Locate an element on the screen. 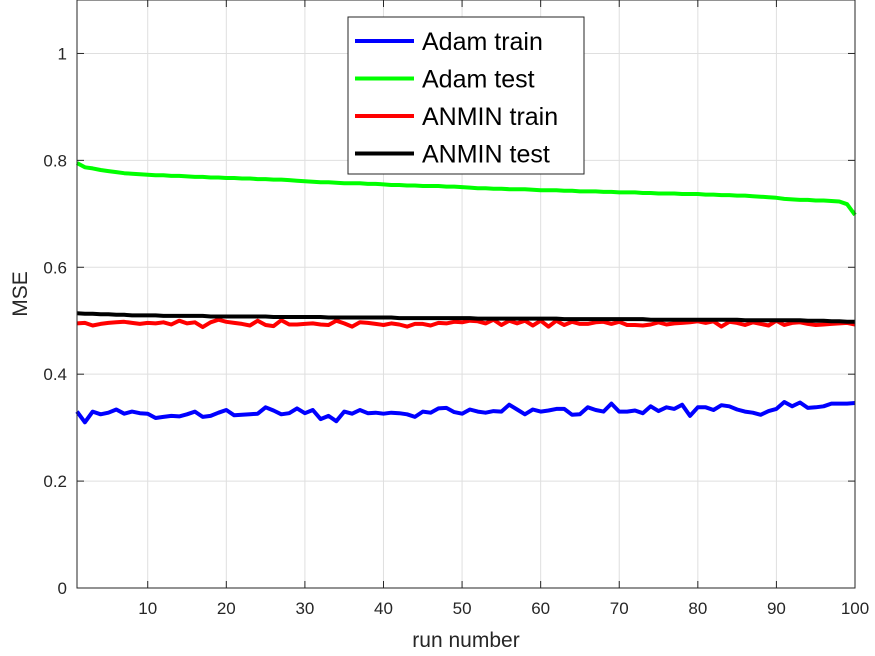 The height and width of the screenshot is (656, 875). legend-label: Adam train is located at coordinates (482, 42).